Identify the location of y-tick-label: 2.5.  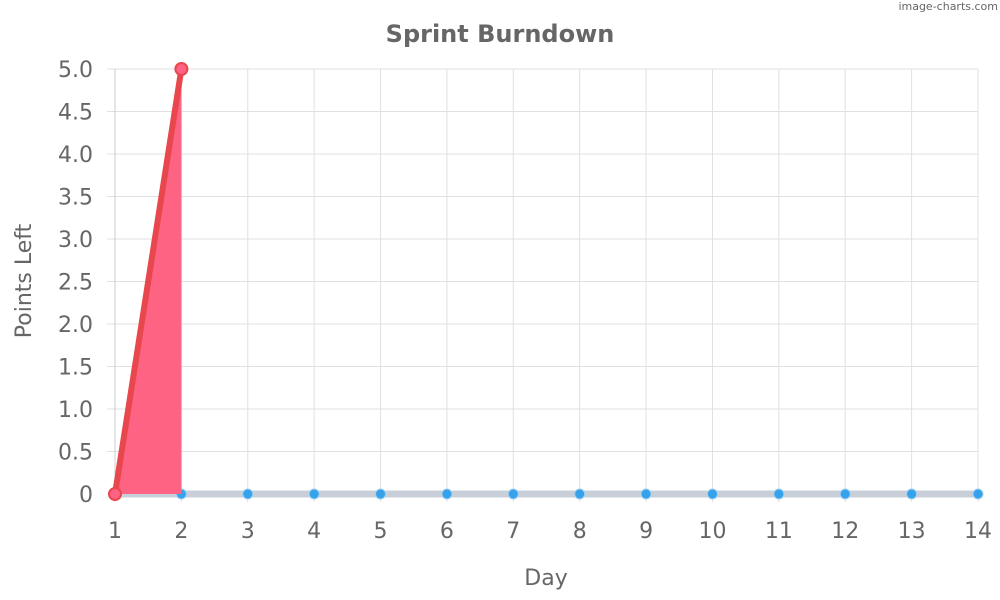
(75, 283).